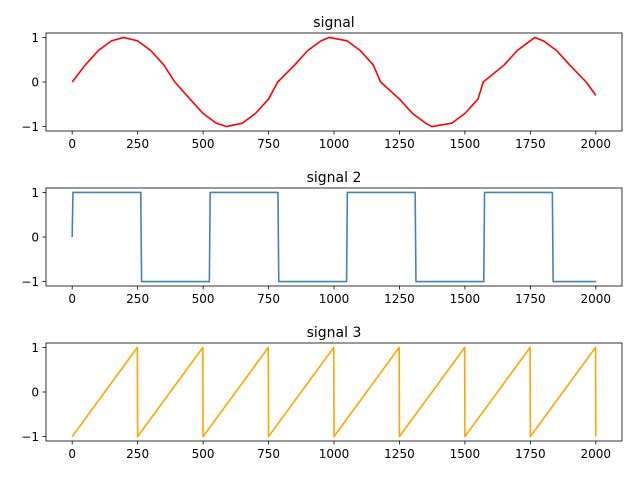 The width and height of the screenshot is (640, 480). Describe the element at coordinates (333, 23) in the screenshot. I see `subplot-title: signal` at that location.